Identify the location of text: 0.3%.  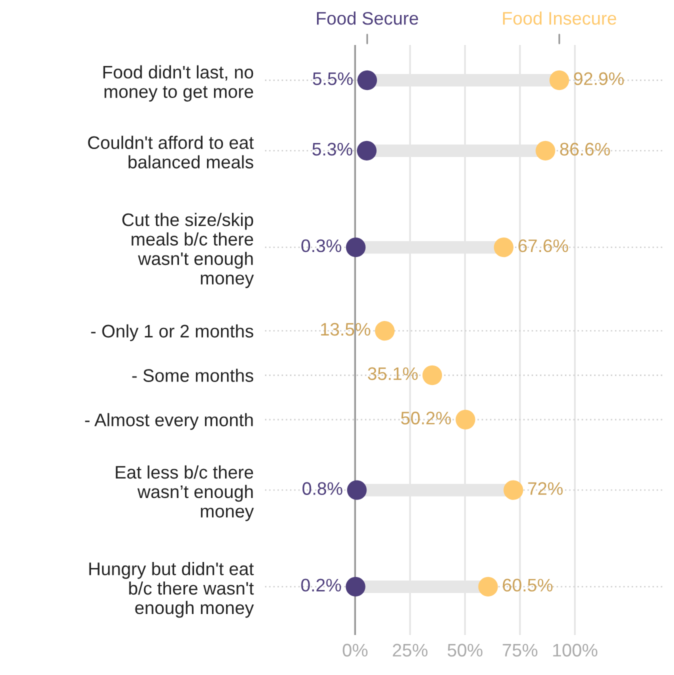
(321, 245).